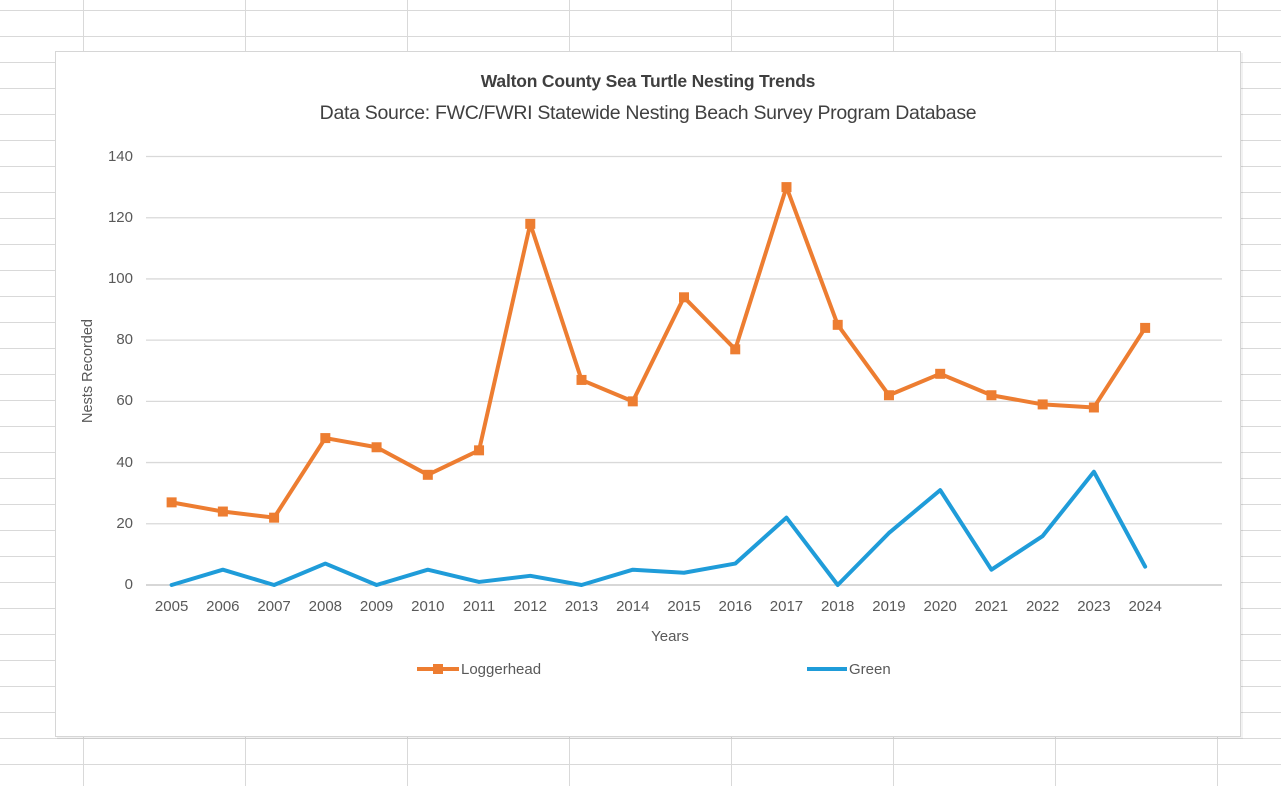  What do you see at coordinates (991, 606) in the screenshot?
I see `x-tick-label: 2021` at bounding box center [991, 606].